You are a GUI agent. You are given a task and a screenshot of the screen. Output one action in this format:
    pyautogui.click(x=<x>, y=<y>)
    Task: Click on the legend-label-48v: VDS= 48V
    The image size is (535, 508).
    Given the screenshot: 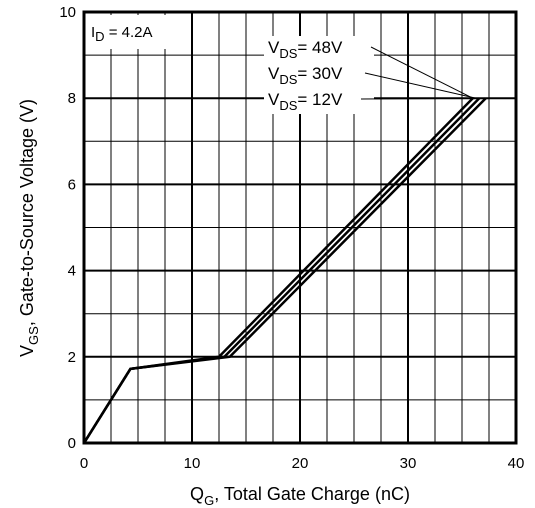 What is the action you would take?
    pyautogui.click(x=305, y=49)
    